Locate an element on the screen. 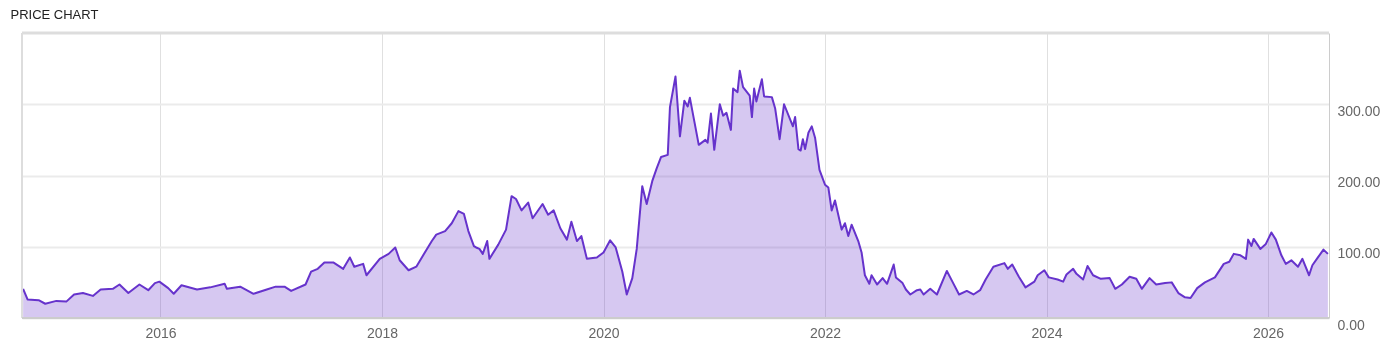 This screenshot has width=1400, height=357. x-tick-label: 2022 is located at coordinates (825, 332).